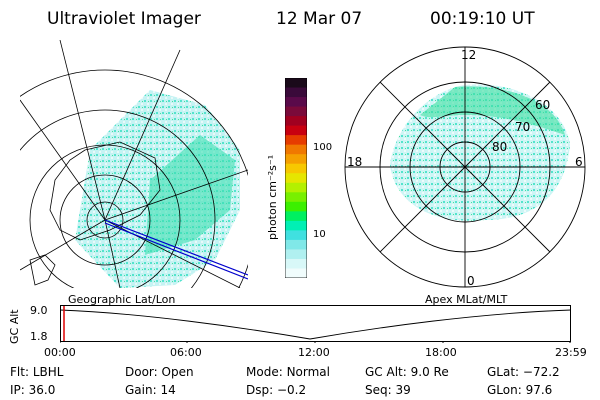 The width and height of the screenshot is (600, 400). What do you see at coordinates (60, 352) in the screenshot?
I see `timeline-xtick: 00:00` at bounding box center [60, 352].